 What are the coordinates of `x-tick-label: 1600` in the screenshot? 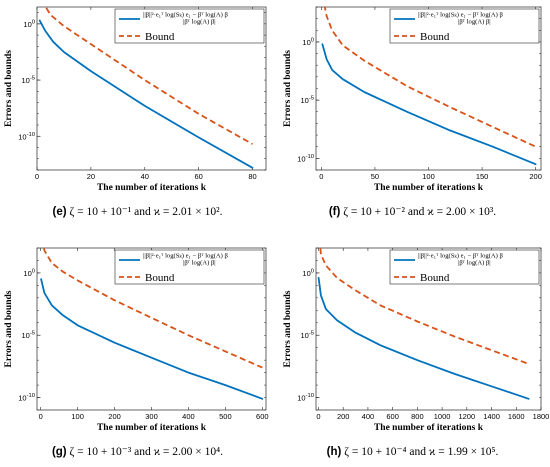 It's located at (516, 416).